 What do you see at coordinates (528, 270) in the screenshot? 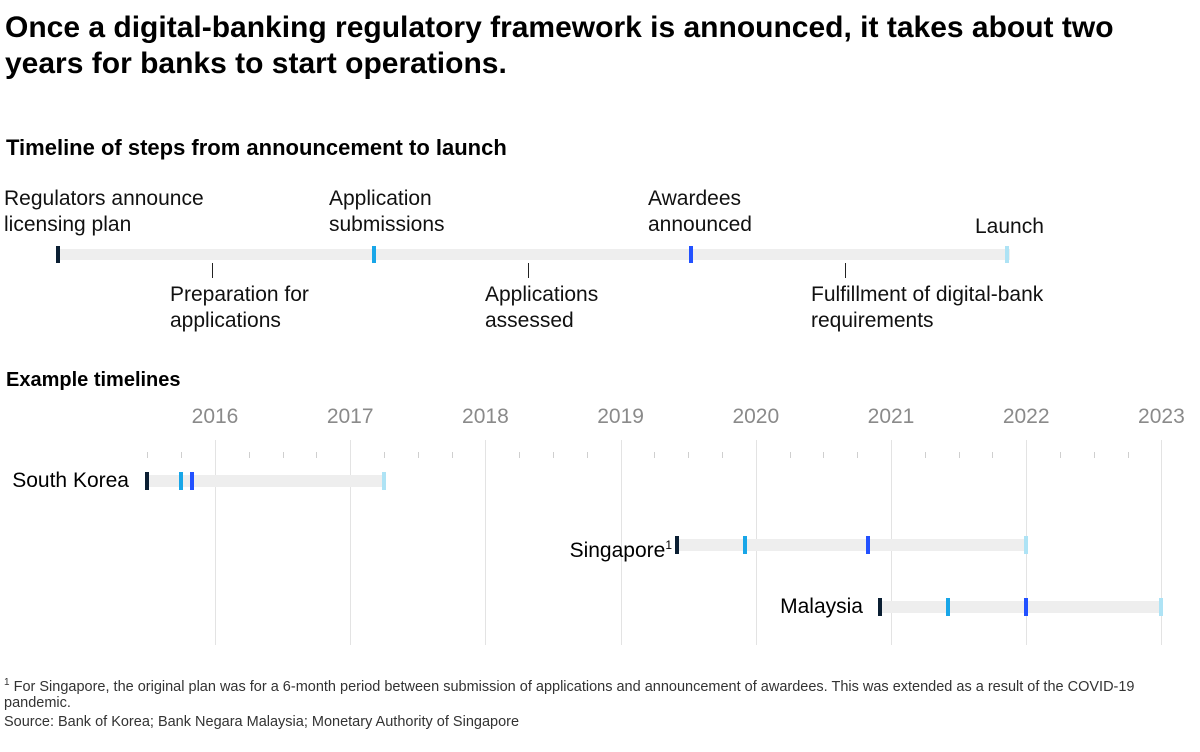
I see `phase-tick-assessed` at bounding box center [528, 270].